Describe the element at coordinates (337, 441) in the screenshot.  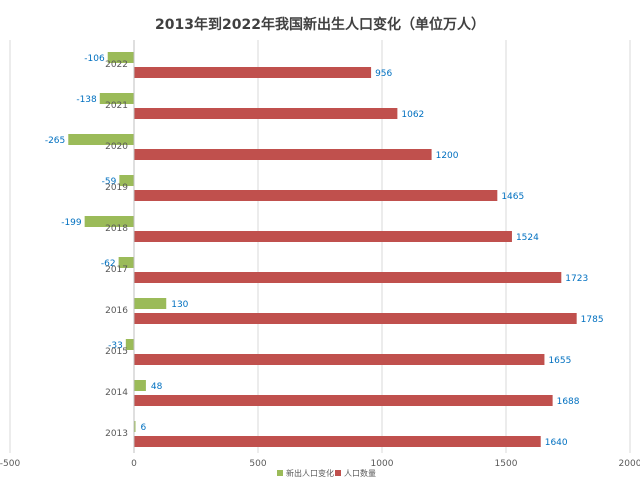
I see `bar-population-2013` at that location.